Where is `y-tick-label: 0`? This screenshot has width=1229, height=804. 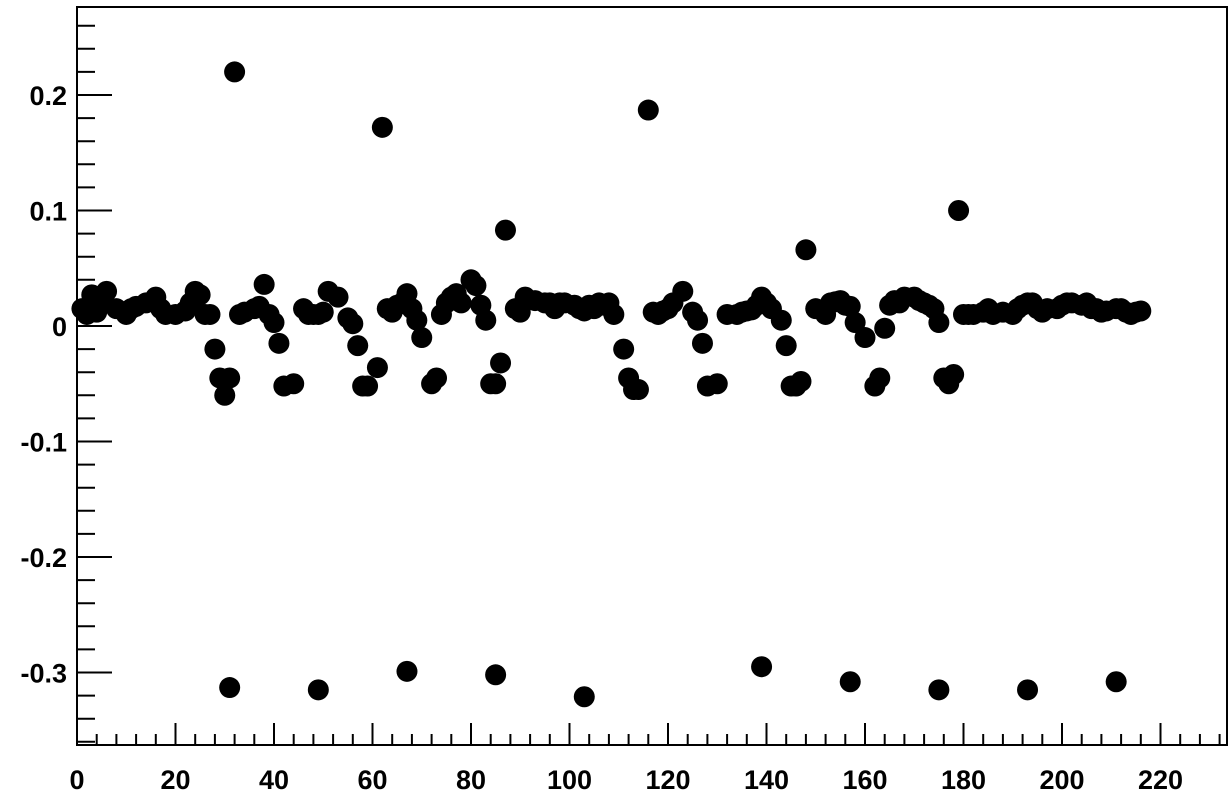 y-tick-label: 0 is located at coordinates (59, 327).